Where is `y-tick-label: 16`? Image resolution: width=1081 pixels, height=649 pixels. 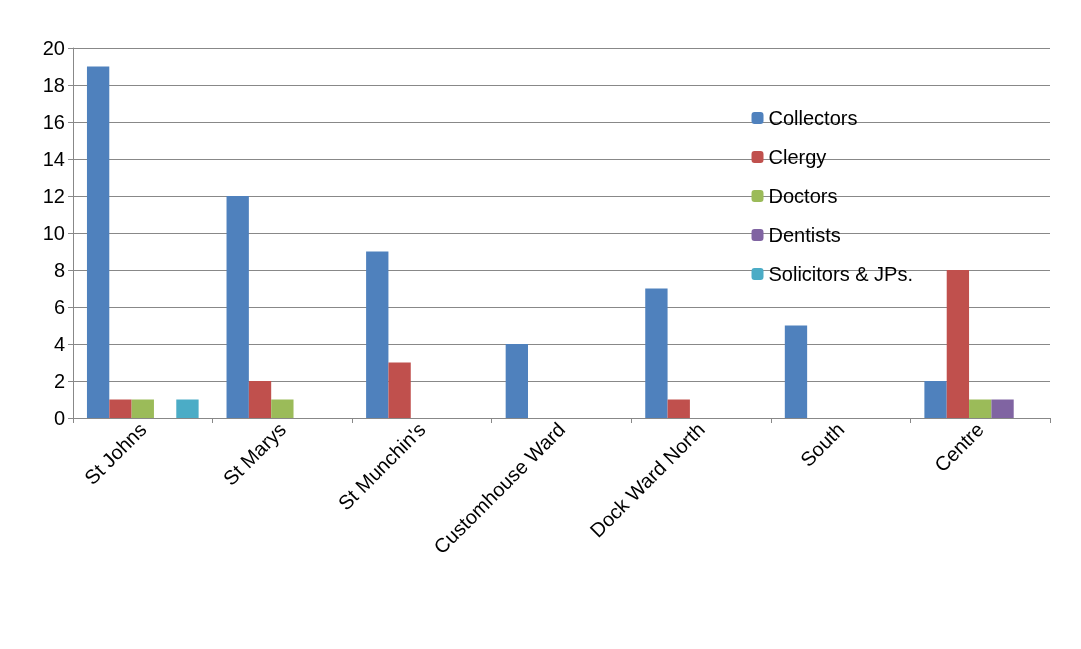
y-tick-label: 16 is located at coordinates (53, 122).